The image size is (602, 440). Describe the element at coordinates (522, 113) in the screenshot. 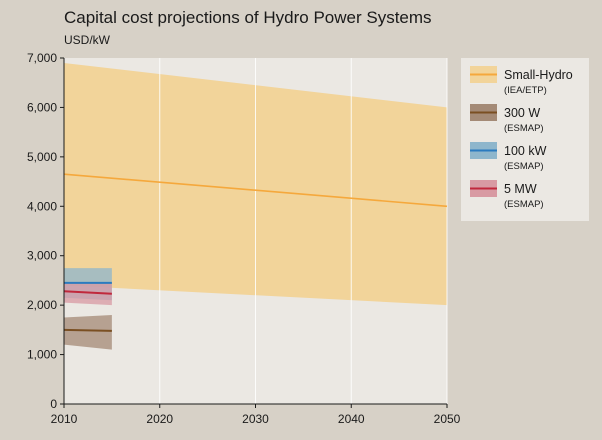

I see `legend-label: 300 W` at that location.